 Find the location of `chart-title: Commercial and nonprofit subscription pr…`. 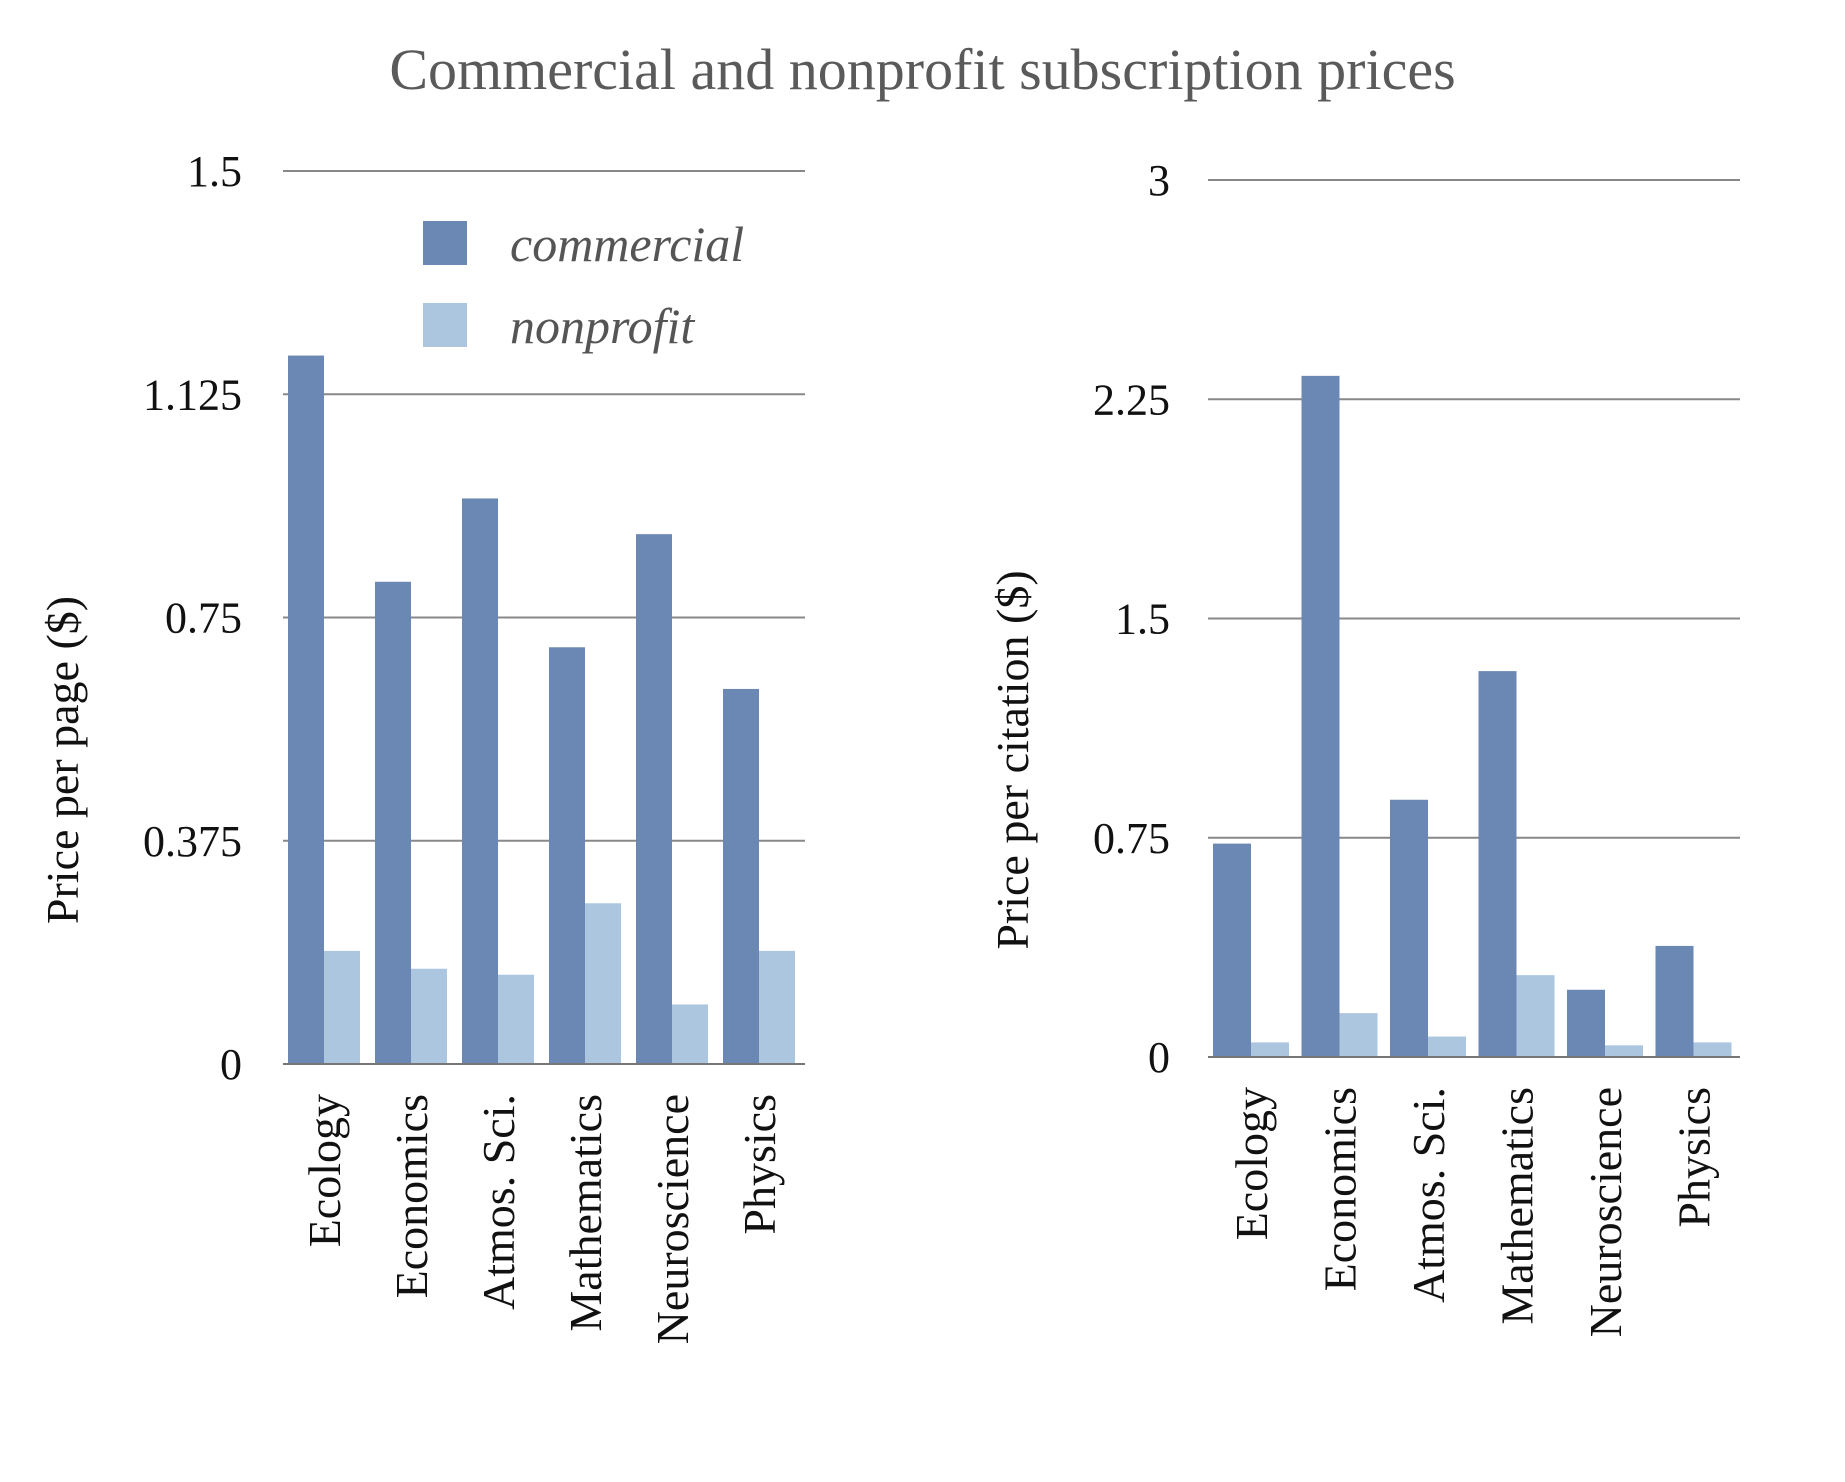

chart-title: Commercial and nonprofit subscription pr… is located at coordinates (922, 69).